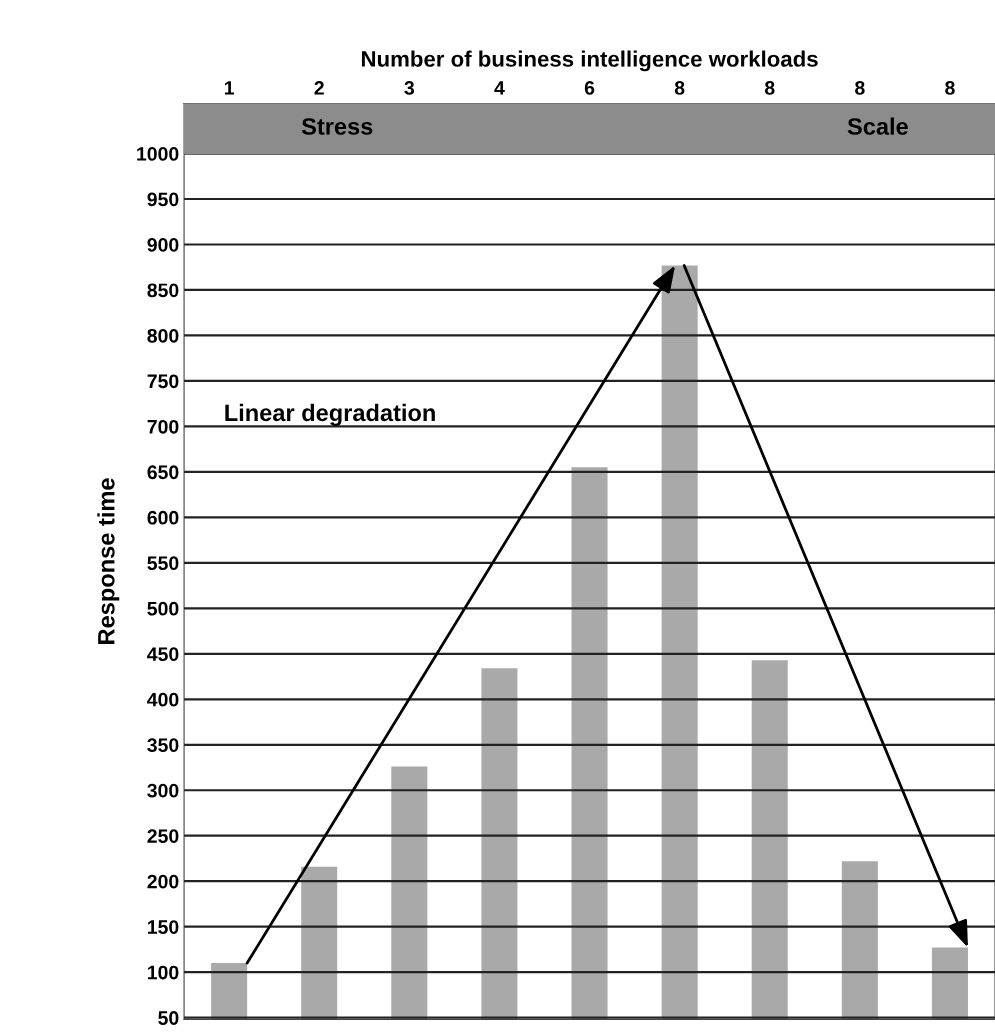 The width and height of the screenshot is (995, 1035). What do you see at coordinates (163, 335) in the screenshot?
I see `y-tick-label: 800` at bounding box center [163, 335].